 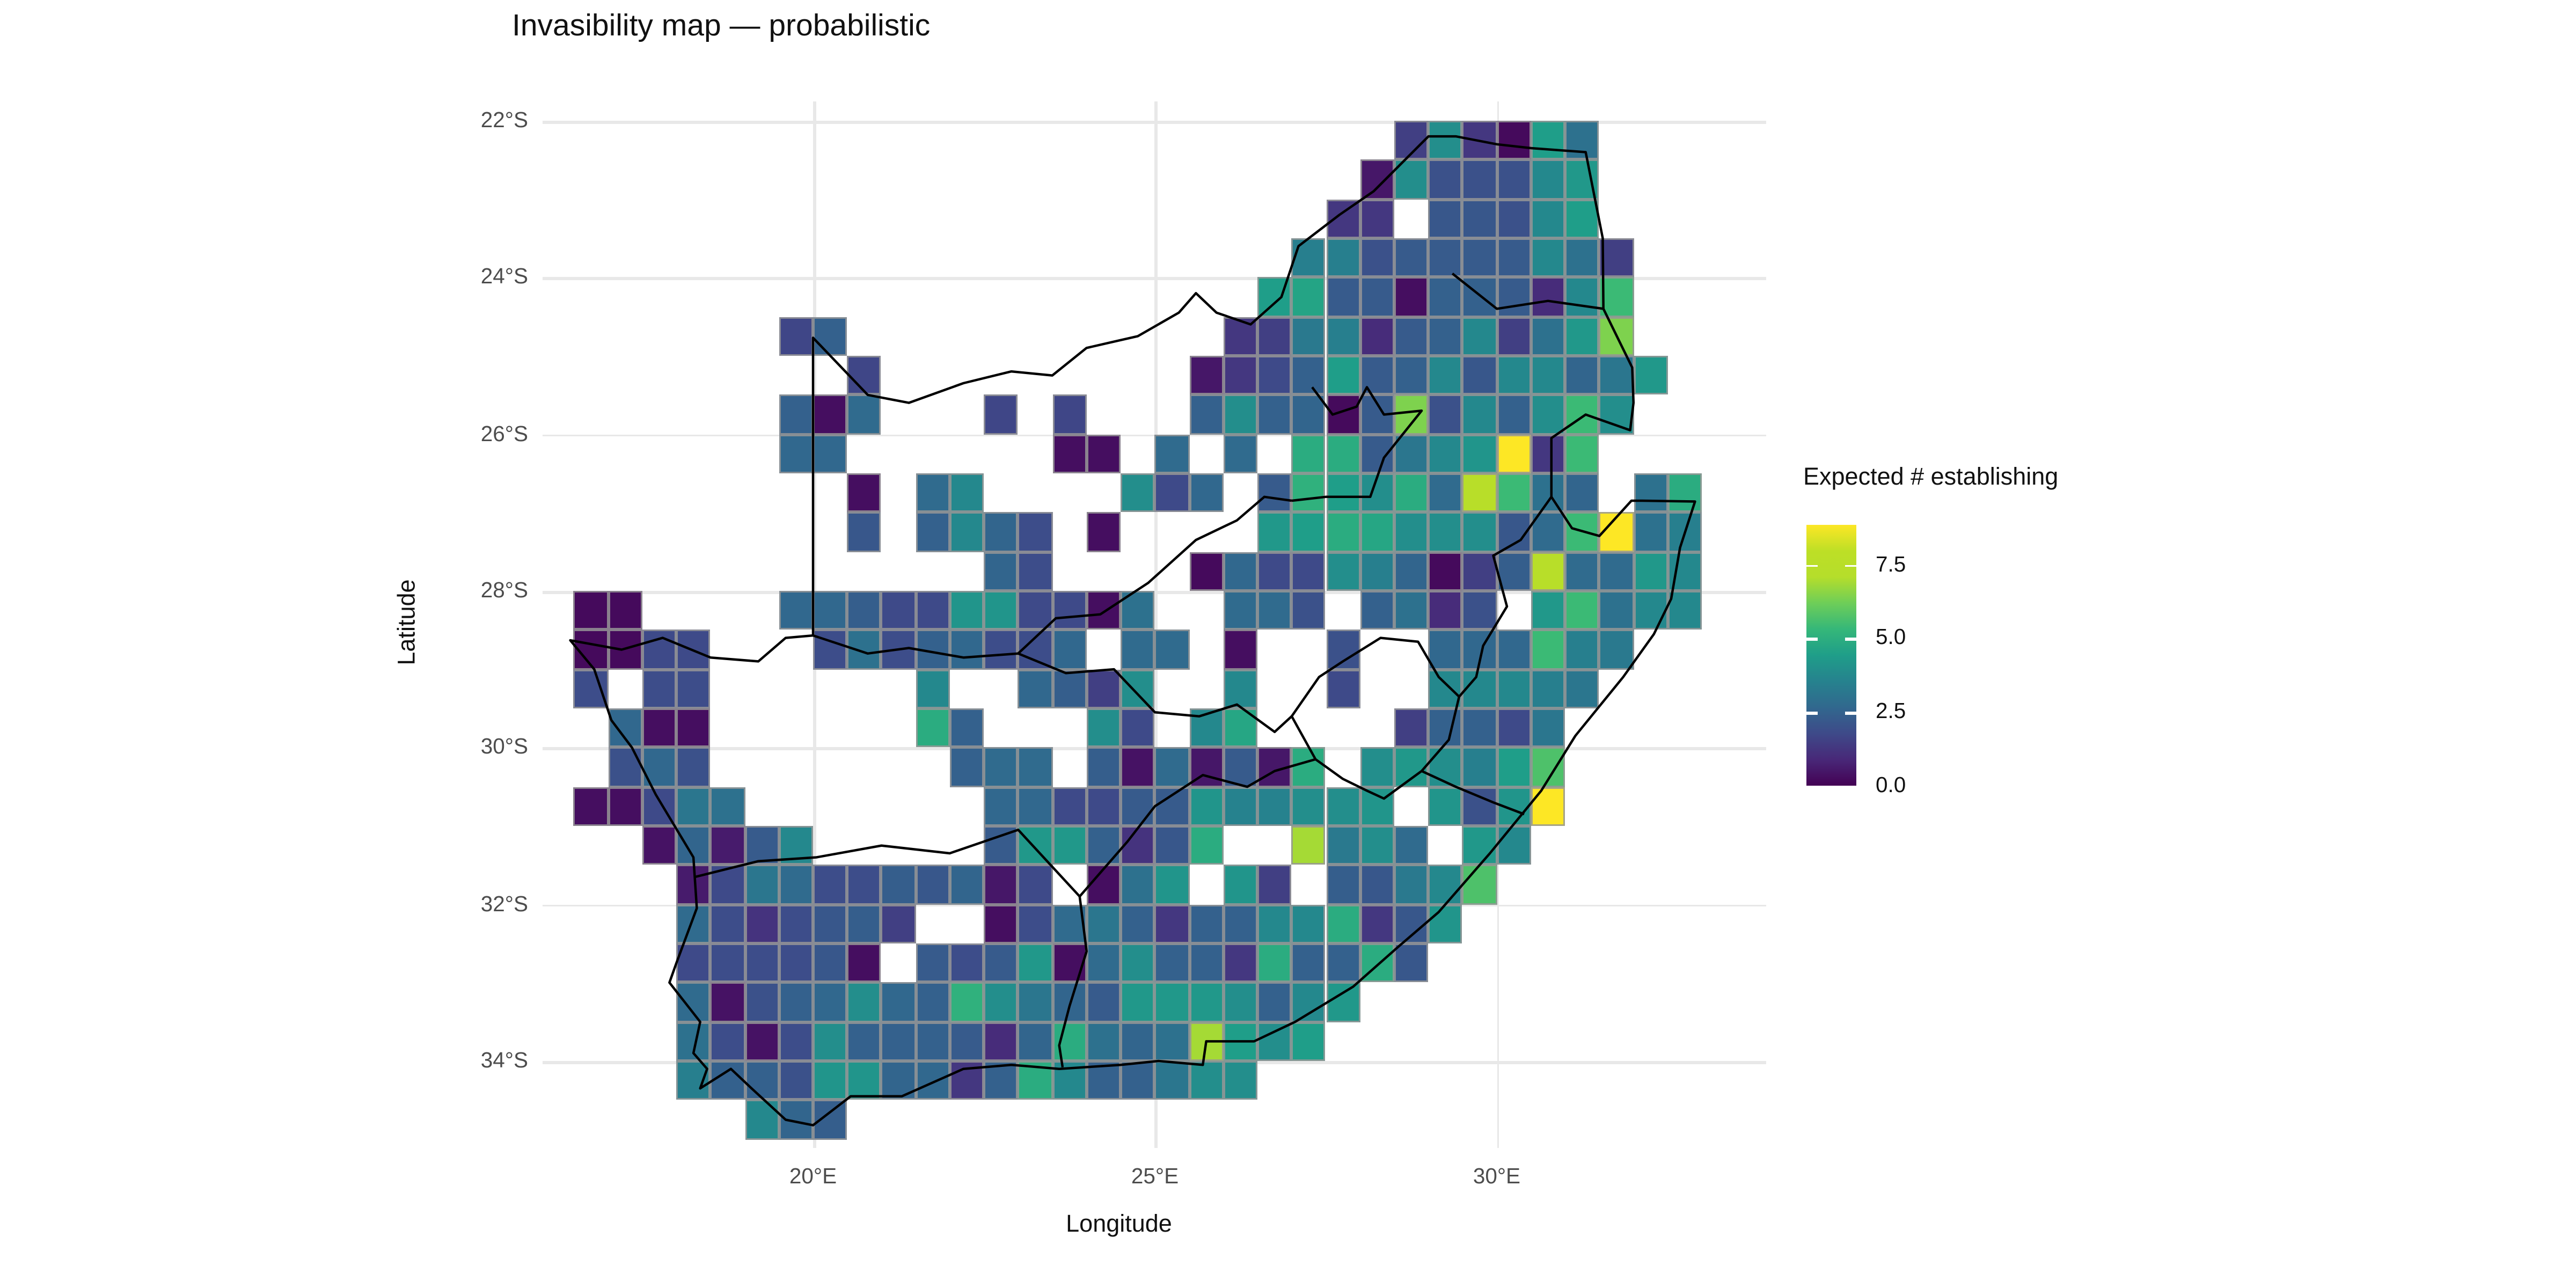 I want to click on legend-tick-label: 5.0, so click(x=1891, y=637).